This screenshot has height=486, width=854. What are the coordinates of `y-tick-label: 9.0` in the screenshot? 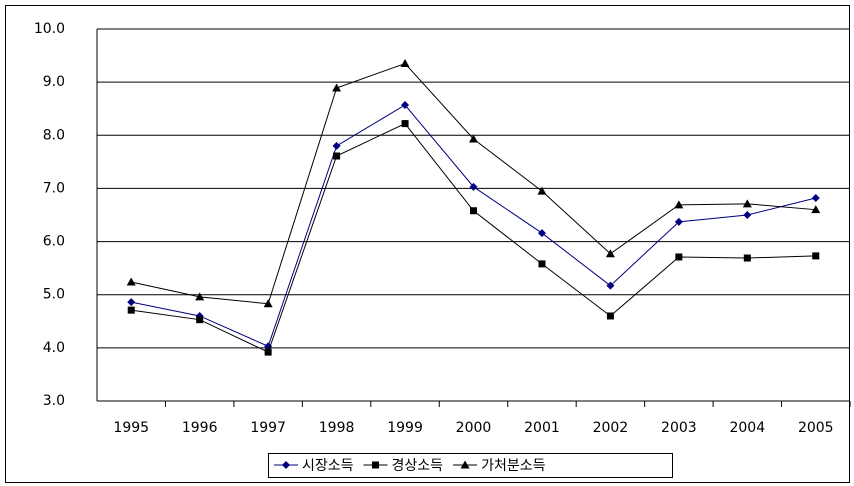 It's located at (54, 82).